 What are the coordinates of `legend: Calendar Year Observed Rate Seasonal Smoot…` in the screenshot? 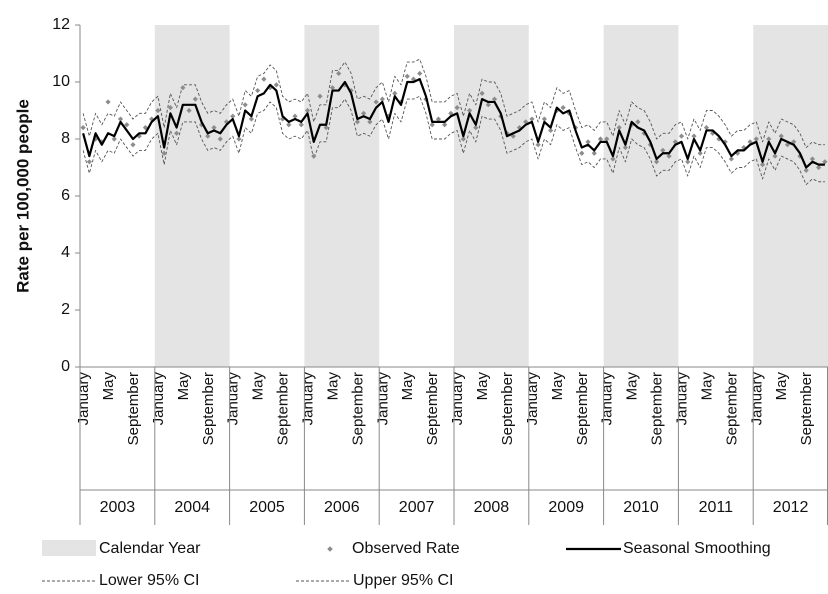 It's located at (406, 564).